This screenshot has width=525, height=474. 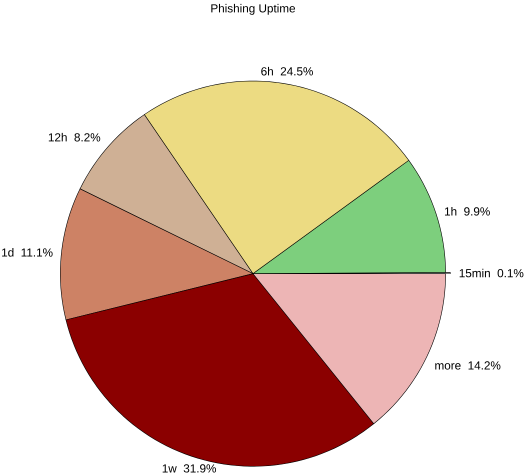 I want to click on slice-label: more, so click(x=448, y=366).